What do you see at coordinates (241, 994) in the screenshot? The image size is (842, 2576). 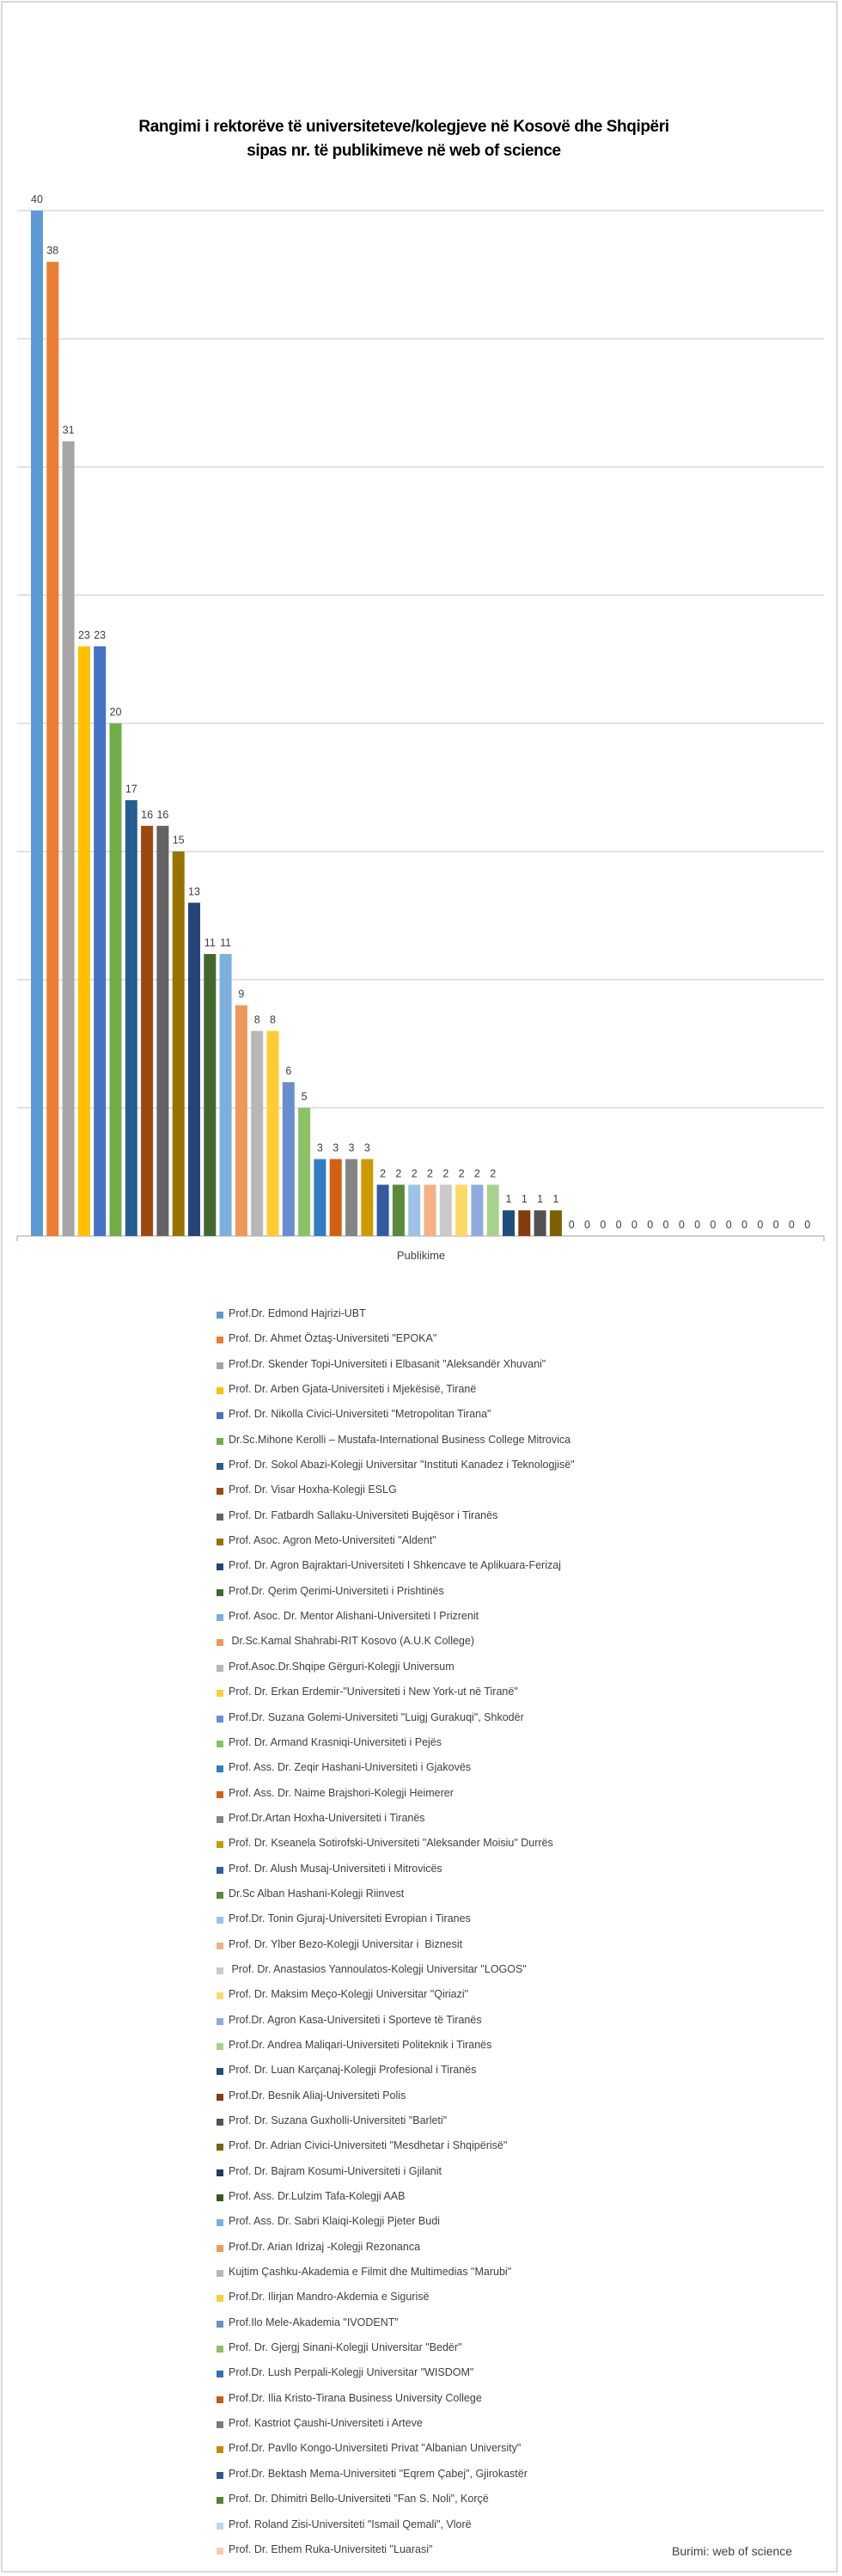 I see `data-label: 9` at bounding box center [241, 994].